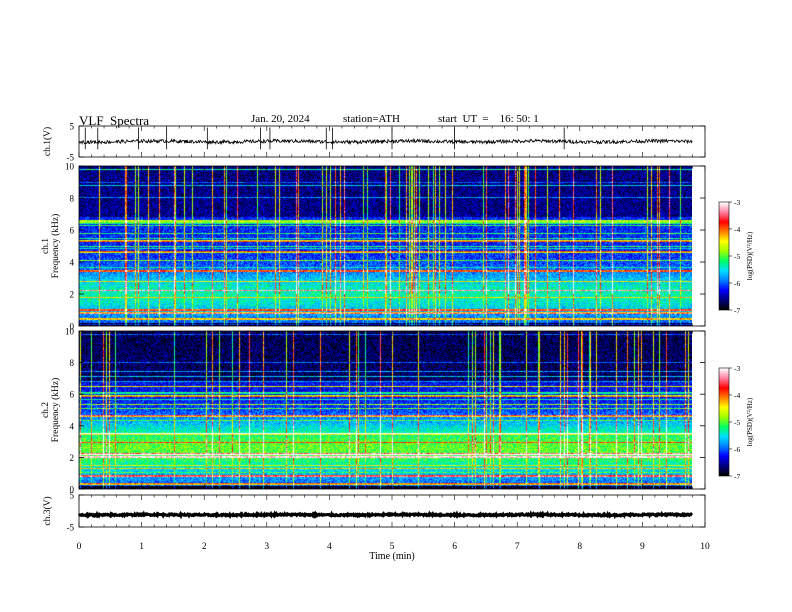 The width and height of the screenshot is (792, 612). I want to click on xaxis-tick-label-0: 0, so click(79, 547).